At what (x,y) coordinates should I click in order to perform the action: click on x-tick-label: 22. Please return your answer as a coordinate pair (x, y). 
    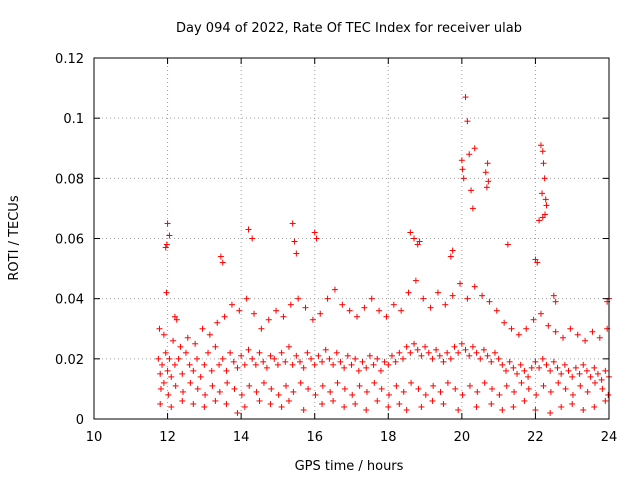
    Looking at the image, I should click on (535, 437).